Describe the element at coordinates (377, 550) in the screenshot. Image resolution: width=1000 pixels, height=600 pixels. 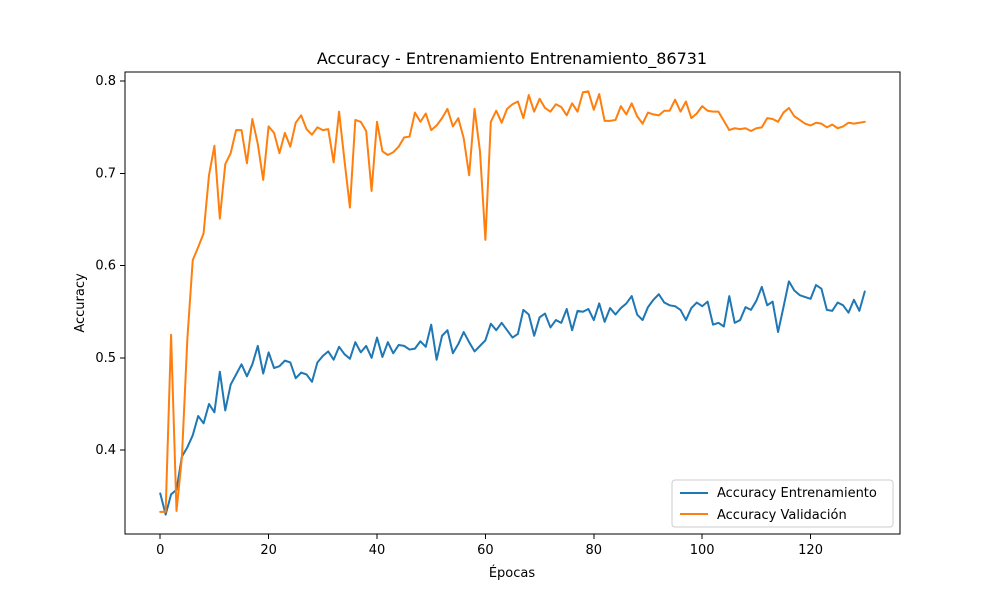
I see `x-tick-label: 40` at that location.